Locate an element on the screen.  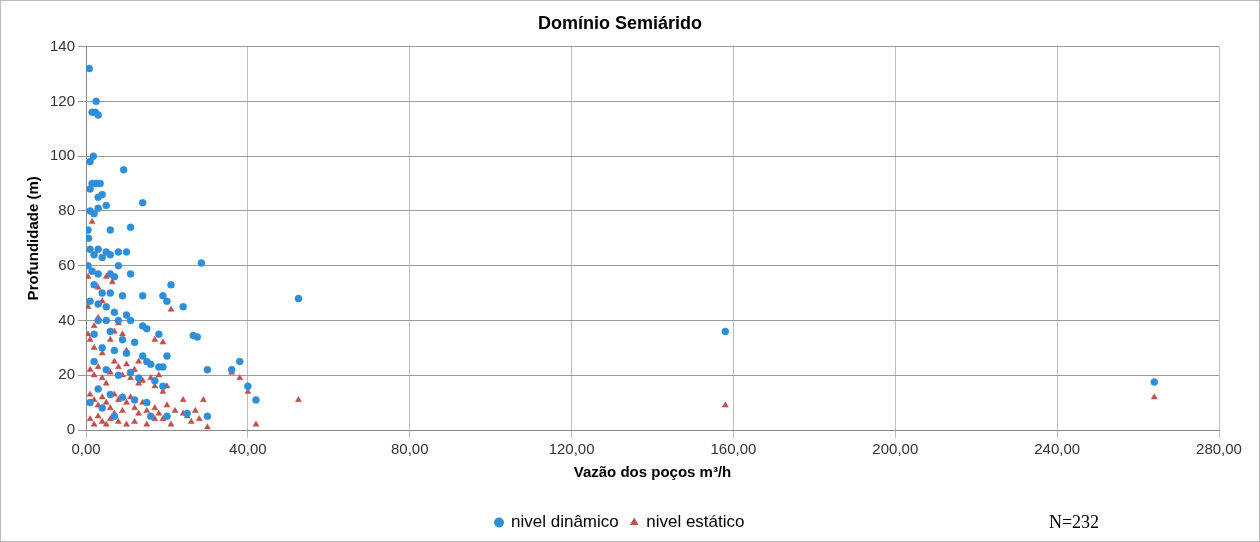
x-tick-label: 40,00 is located at coordinates (248, 449).